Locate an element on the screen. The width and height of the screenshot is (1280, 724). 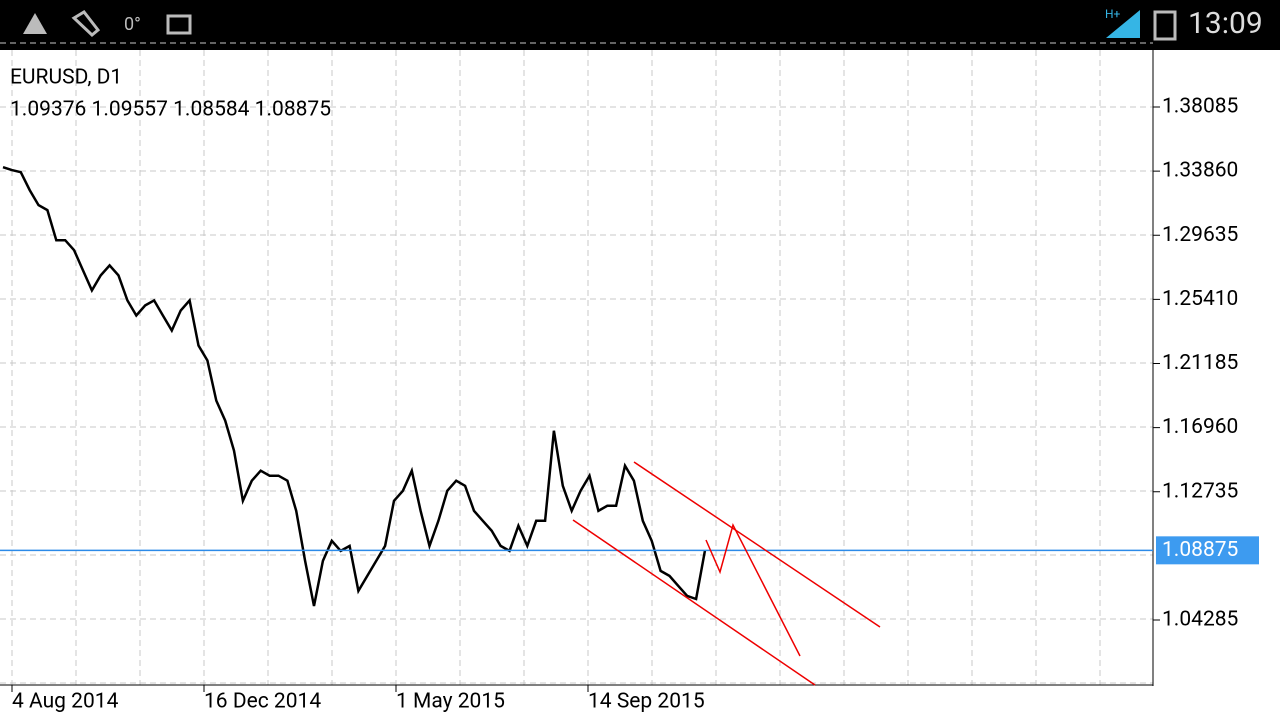
forecast-path is located at coordinates (753, 589).